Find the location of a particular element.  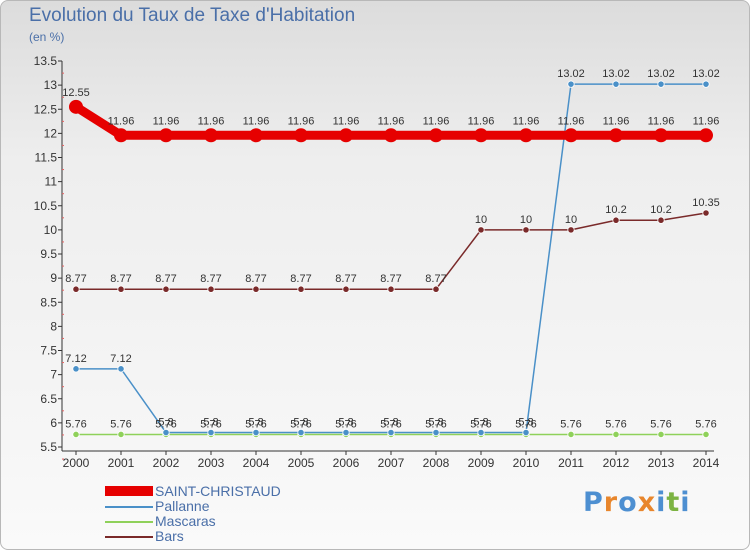

y-tick-label: 12 is located at coordinates (51, 133).